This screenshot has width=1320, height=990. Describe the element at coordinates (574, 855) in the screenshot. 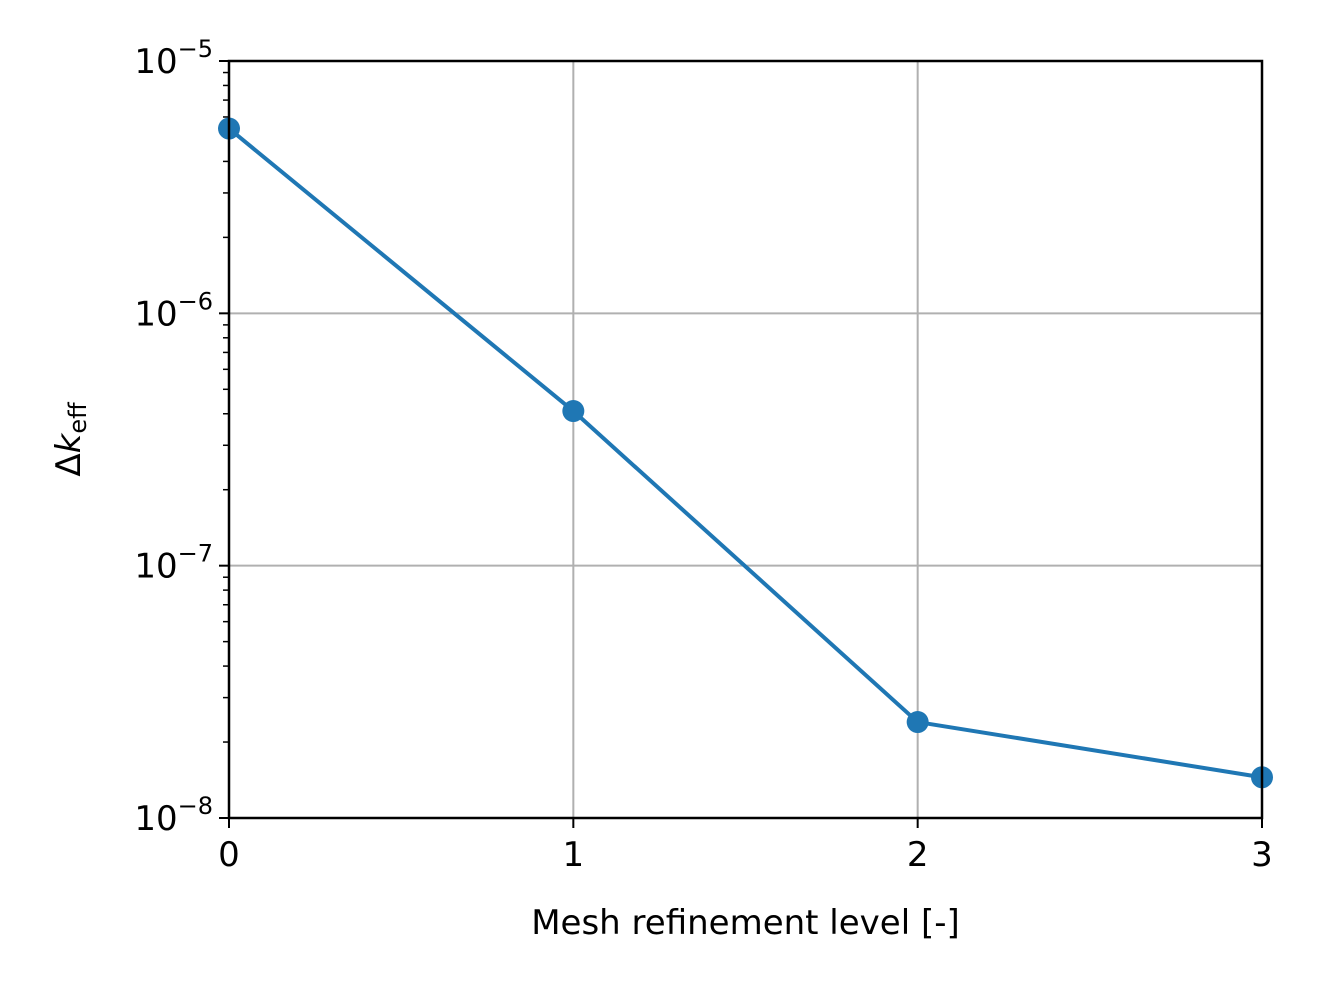

I see `x-tick-label: 1` at that location.